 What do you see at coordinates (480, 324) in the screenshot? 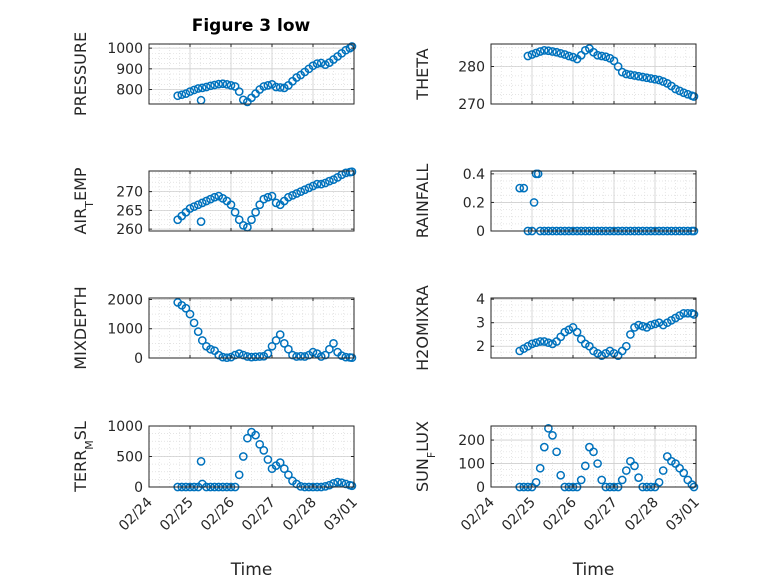
I see `y-tick-label: 3` at bounding box center [480, 324].